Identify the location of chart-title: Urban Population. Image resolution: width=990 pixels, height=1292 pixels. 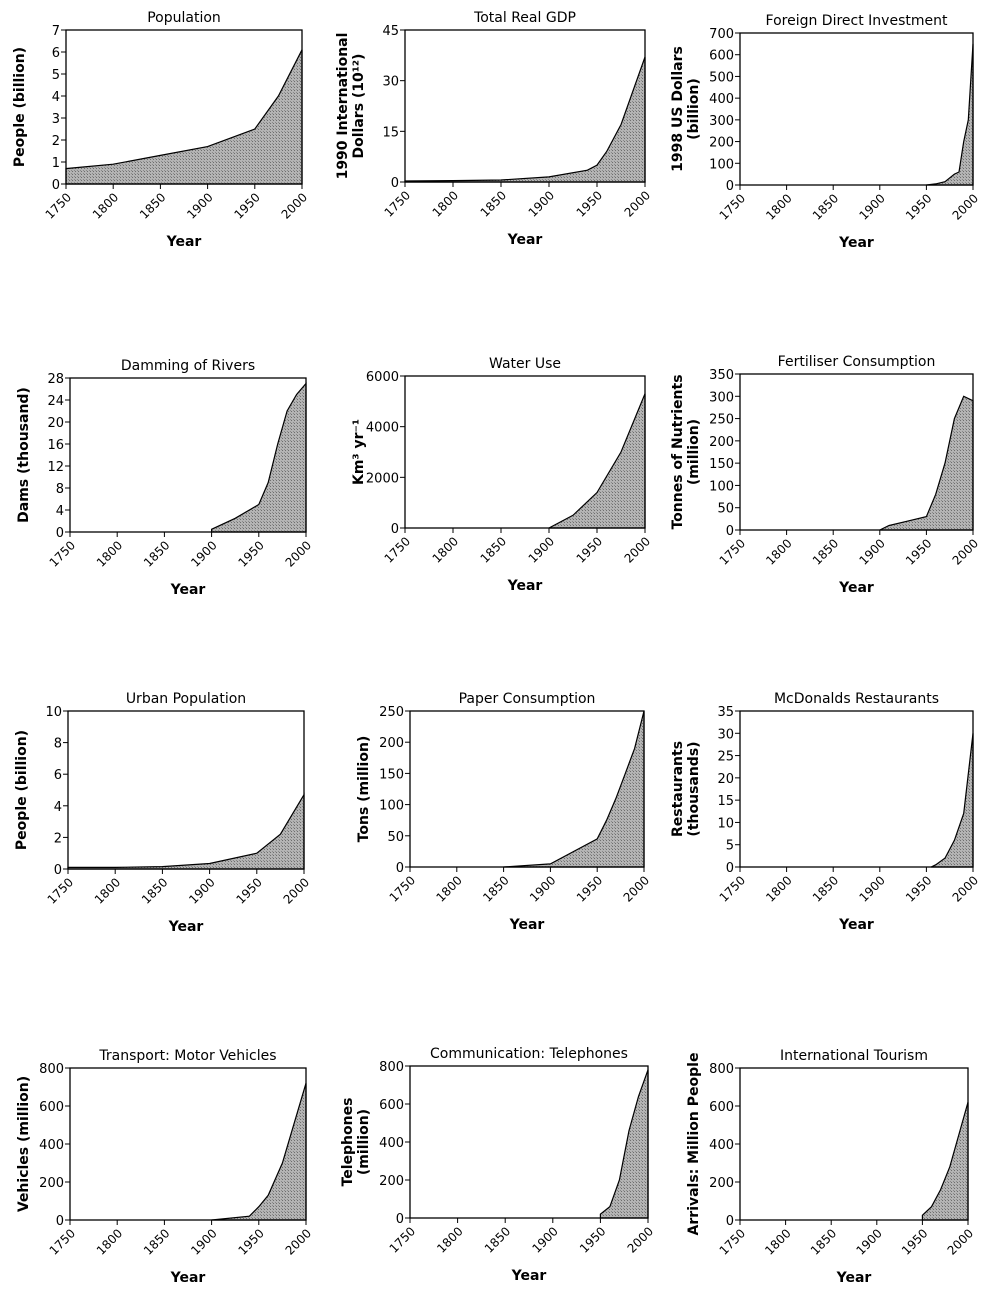
(186, 699).